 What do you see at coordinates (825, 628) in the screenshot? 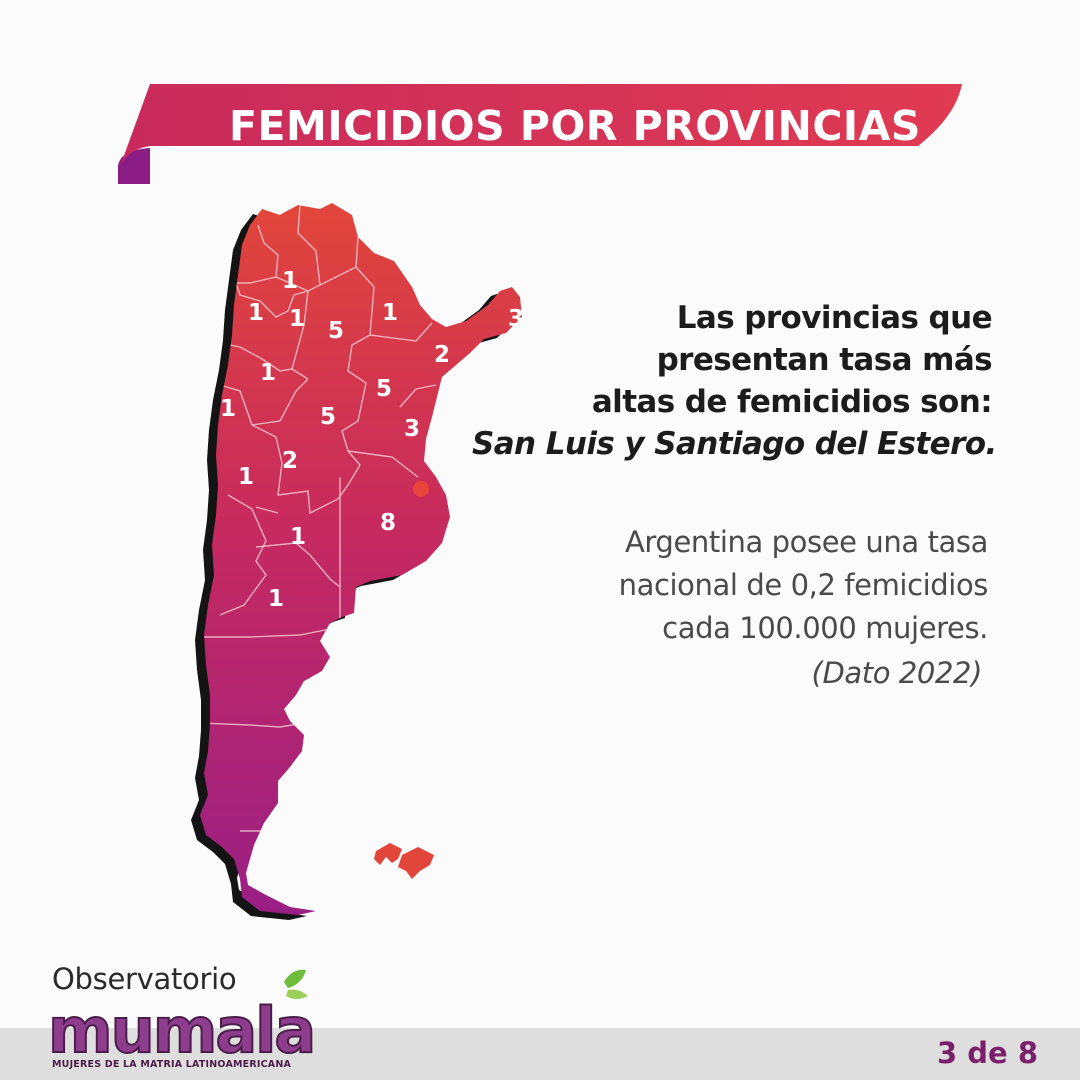
I see `note-line-3: cada 100.000 mujeres.` at bounding box center [825, 628].